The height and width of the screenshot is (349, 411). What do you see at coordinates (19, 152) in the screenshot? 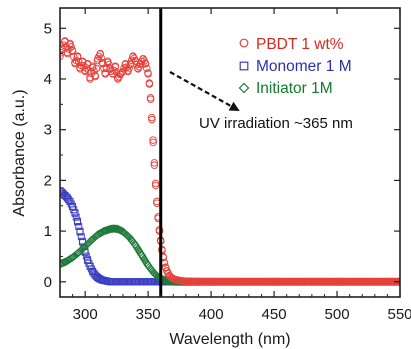
I see `y-axis-title: Absorbance (a.u.)` at bounding box center [19, 152].